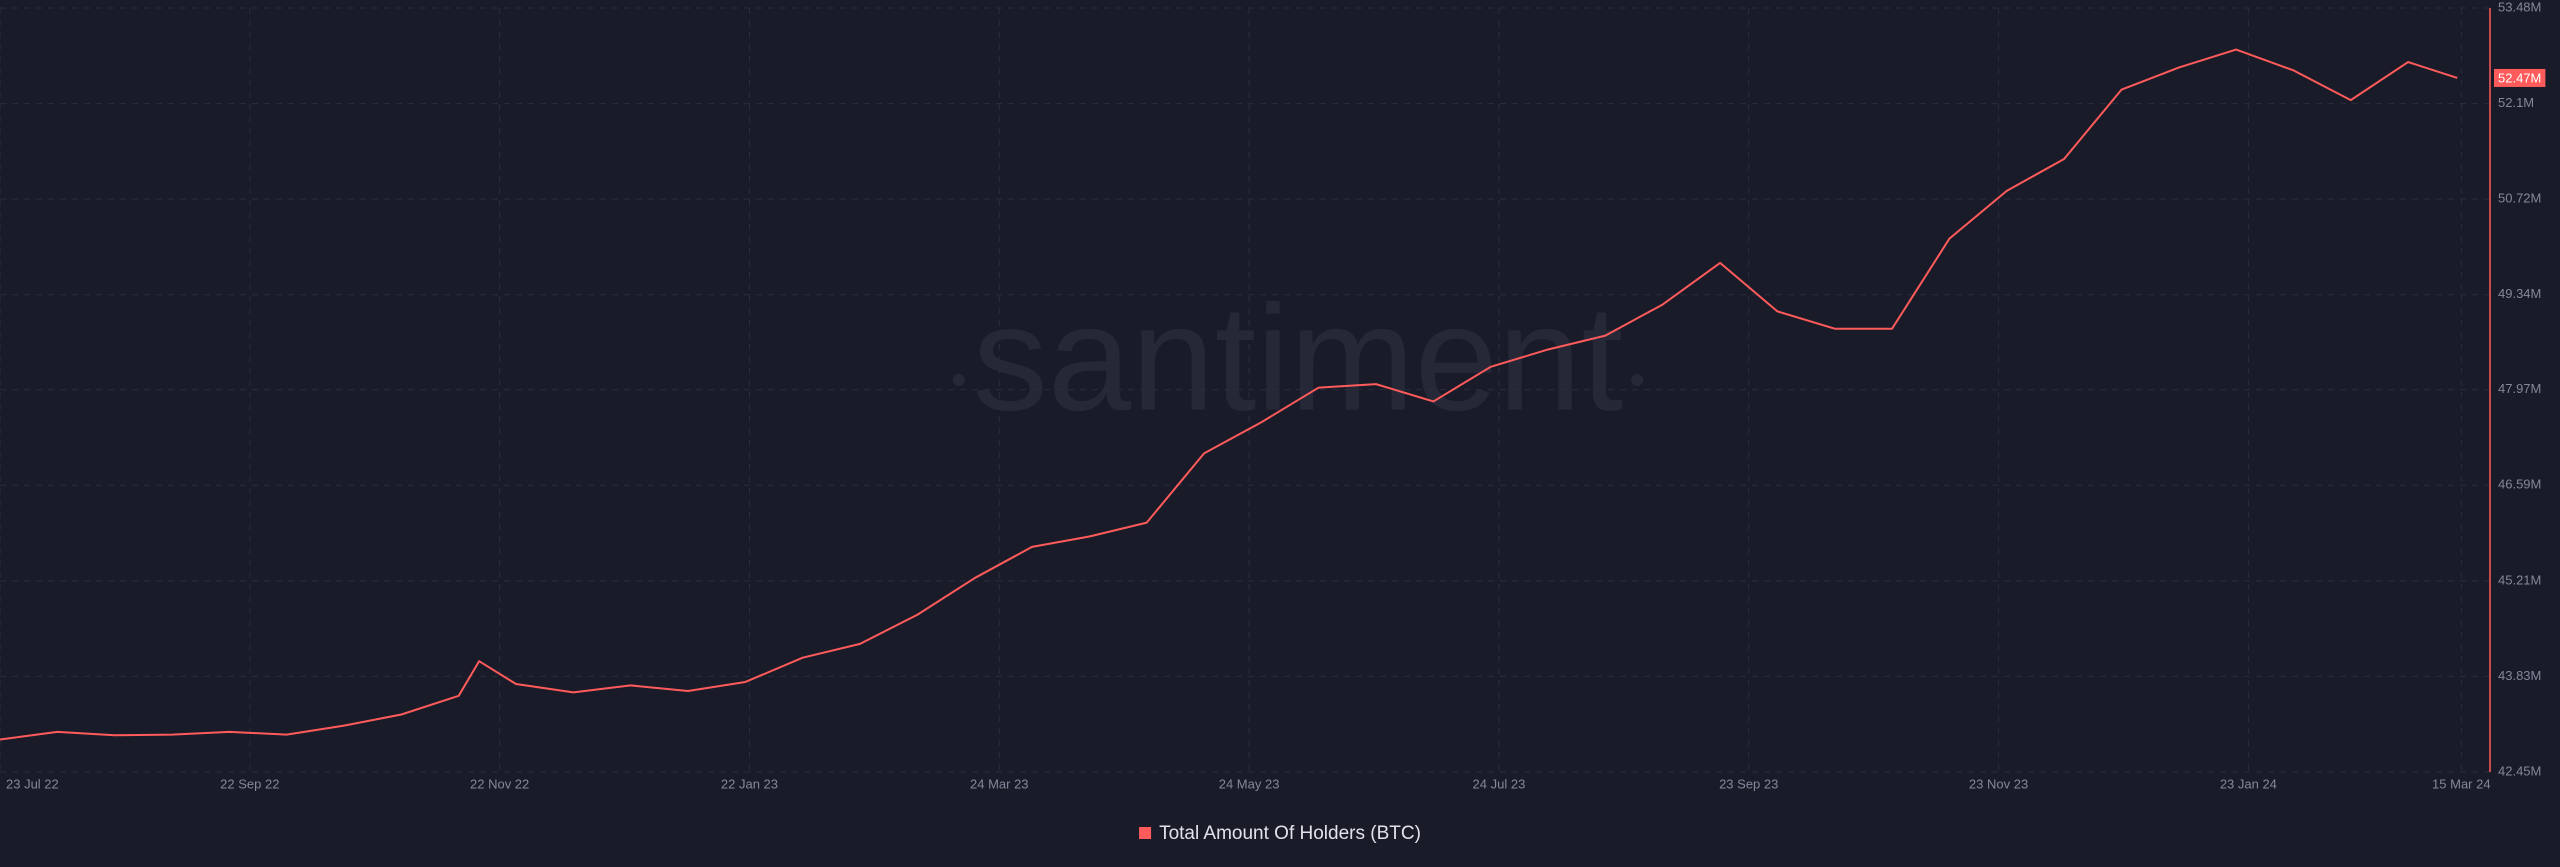 This screenshot has height=867, width=2560. Describe the element at coordinates (2516, 102) in the screenshot. I see `y-tick-label: 52.1M` at that location.